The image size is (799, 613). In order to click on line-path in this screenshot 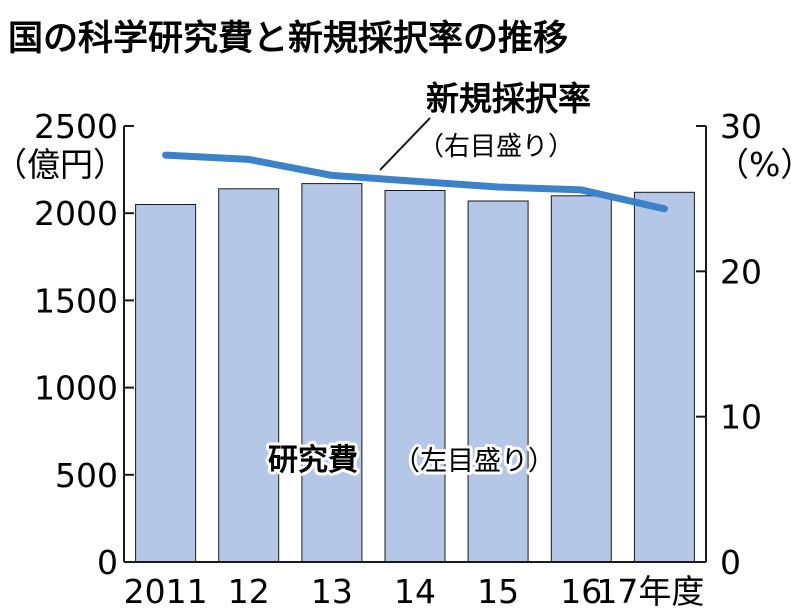, I will do `click(415, 182)`.